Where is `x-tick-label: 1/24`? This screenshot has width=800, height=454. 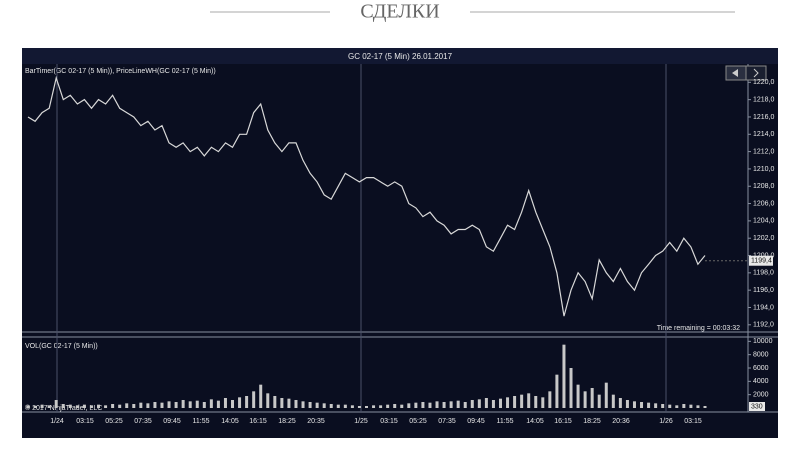
x-tick-label: 1/24 is located at coordinates (57, 421).